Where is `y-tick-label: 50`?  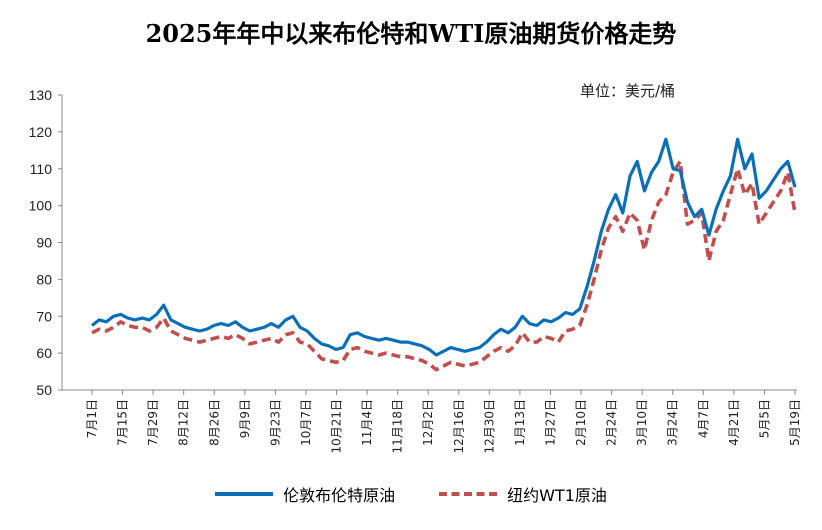 y-tick-label: 50 is located at coordinates (44, 390).